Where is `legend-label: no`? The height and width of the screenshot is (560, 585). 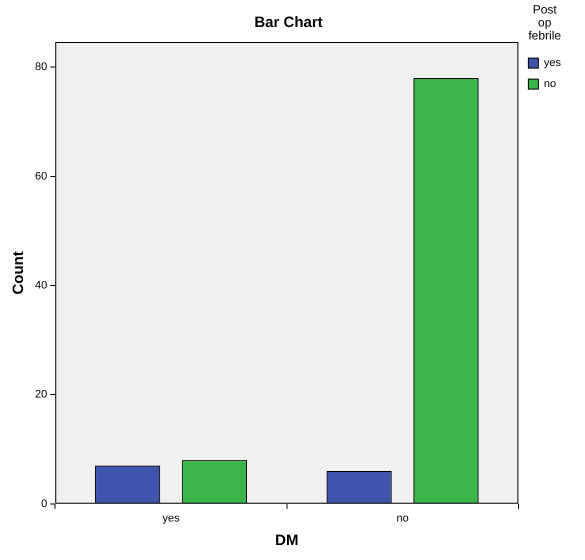
legend-label: no is located at coordinates (550, 84).